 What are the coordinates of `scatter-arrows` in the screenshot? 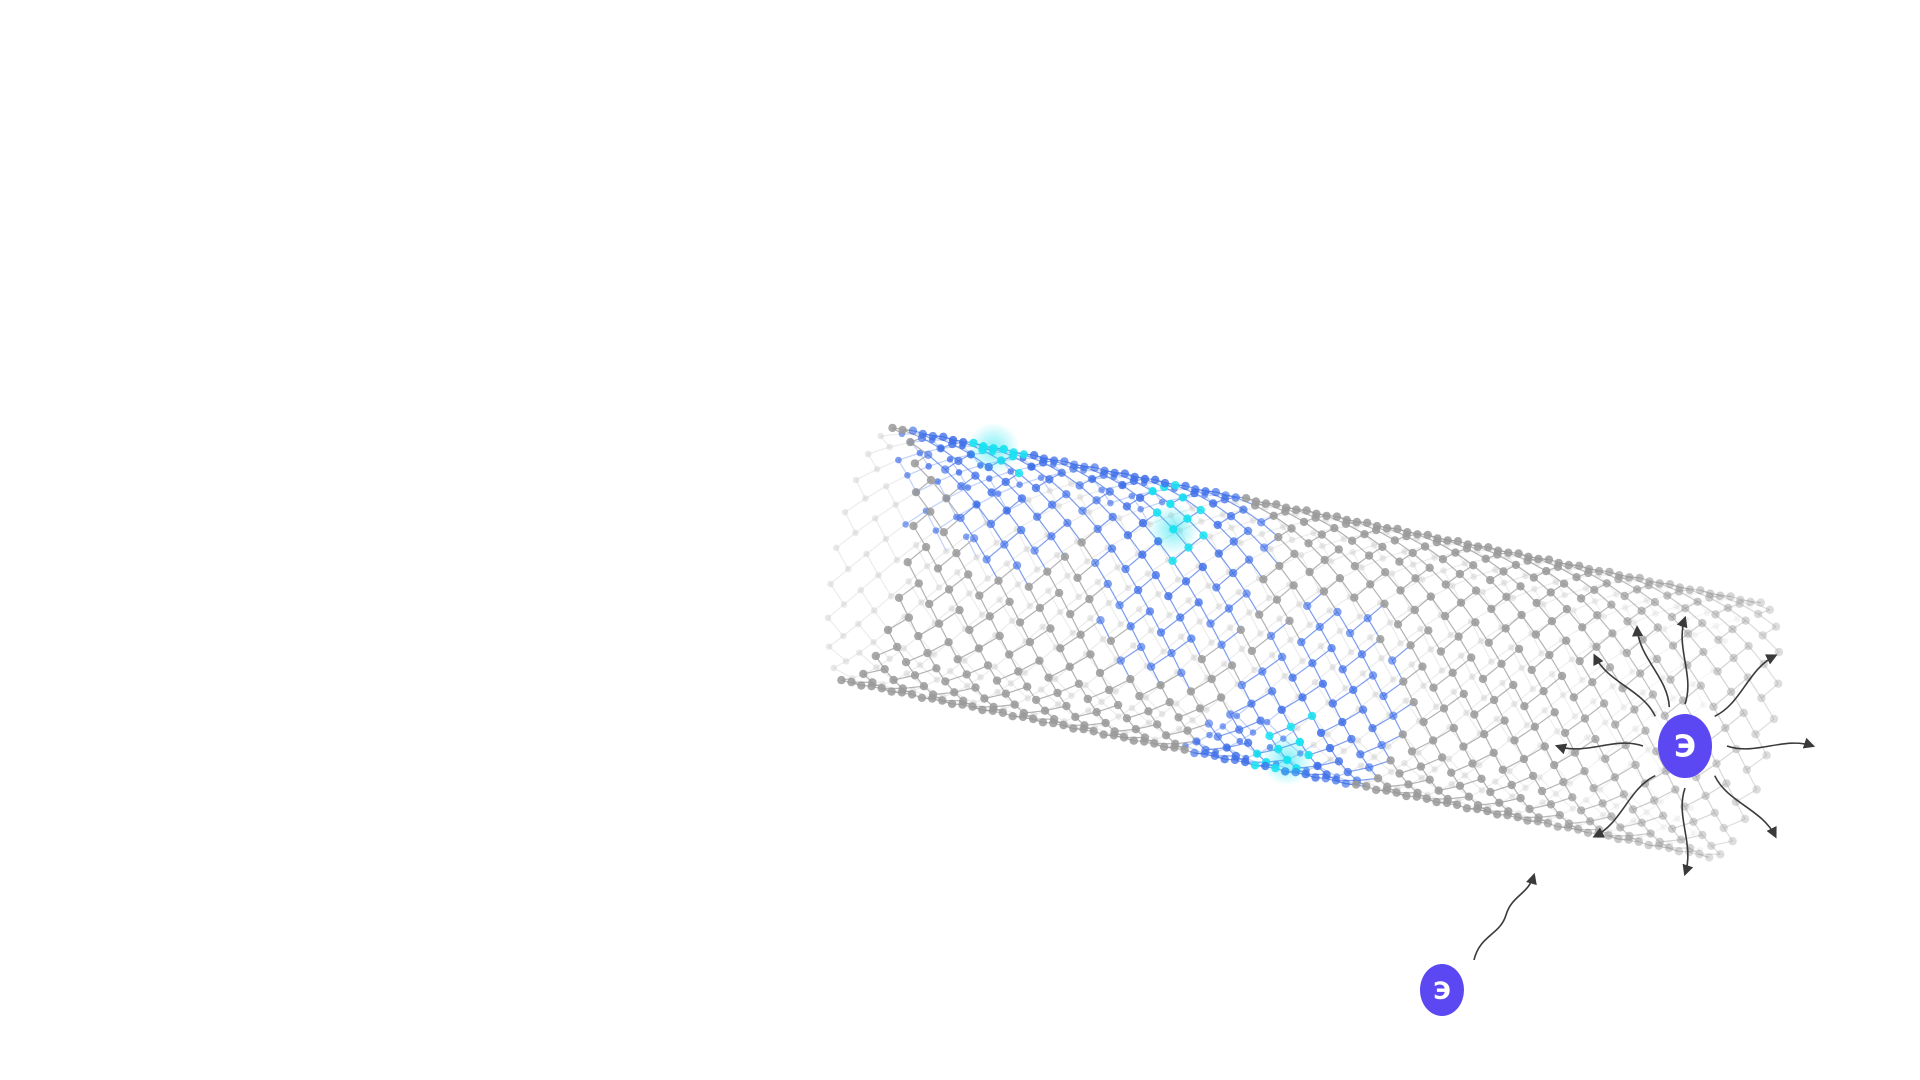 It's located at (1685, 746).